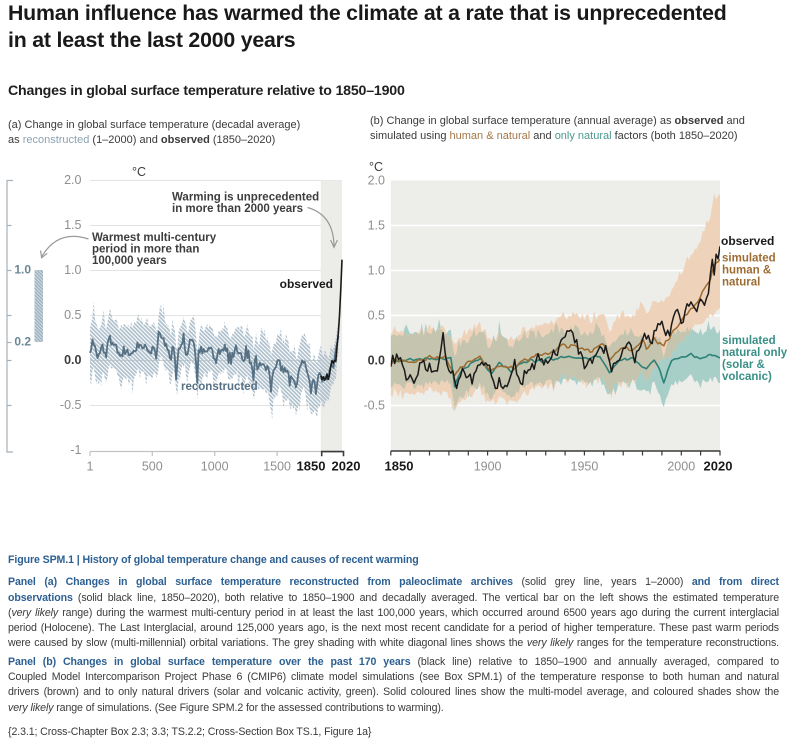 The height and width of the screenshot is (750, 787). I want to click on svg-text: Warming is unprecedented, so click(245, 197).